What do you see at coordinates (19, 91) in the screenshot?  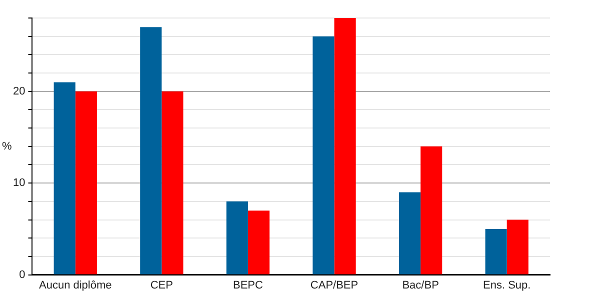 I see `y-tick-label: 20` at bounding box center [19, 91].